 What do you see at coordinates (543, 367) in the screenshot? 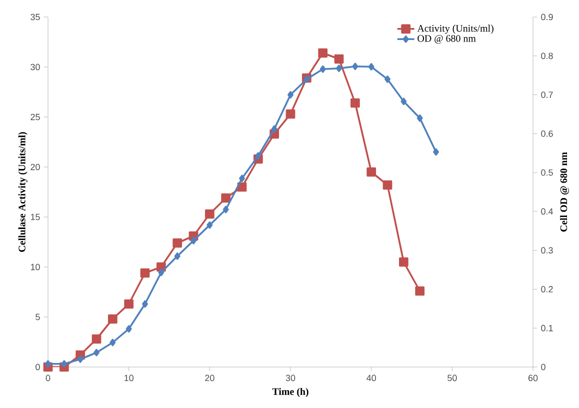
I see `y2-tick-label: 0` at bounding box center [543, 367].